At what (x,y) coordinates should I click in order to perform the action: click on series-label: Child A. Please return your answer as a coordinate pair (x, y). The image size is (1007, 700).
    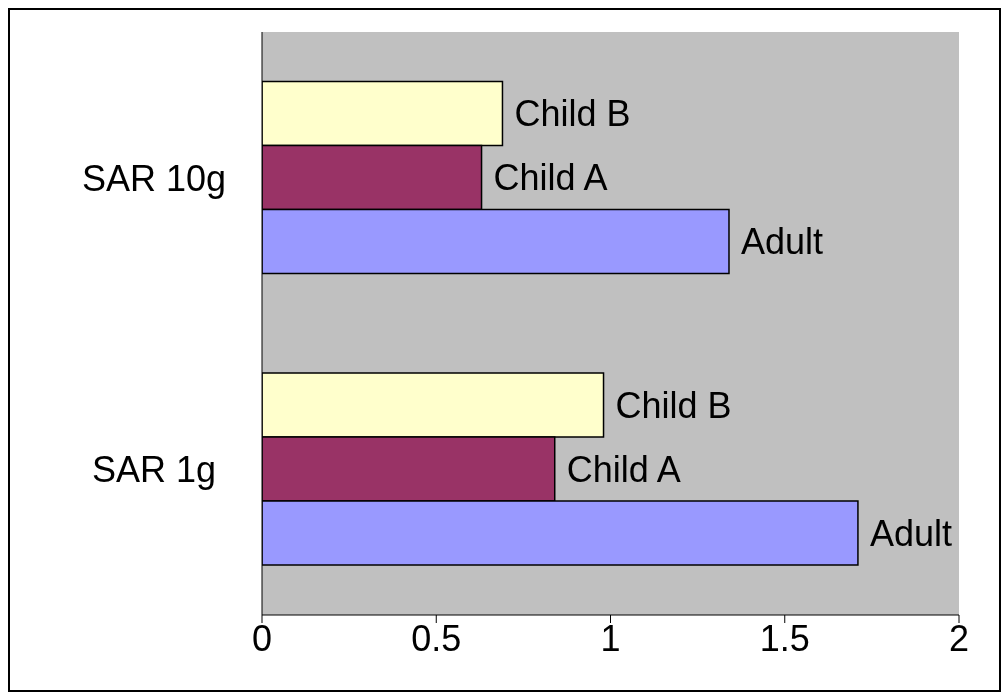
    Looking at the image, I should click on (550, 178).